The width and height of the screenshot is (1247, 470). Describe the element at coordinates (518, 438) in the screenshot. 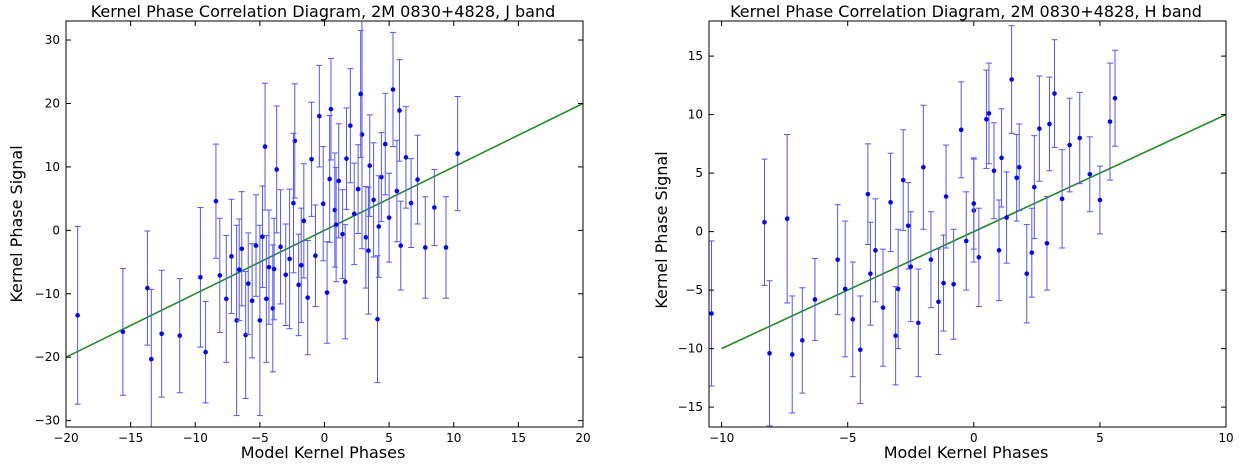

I see `x-tick-label: 15` at that location.